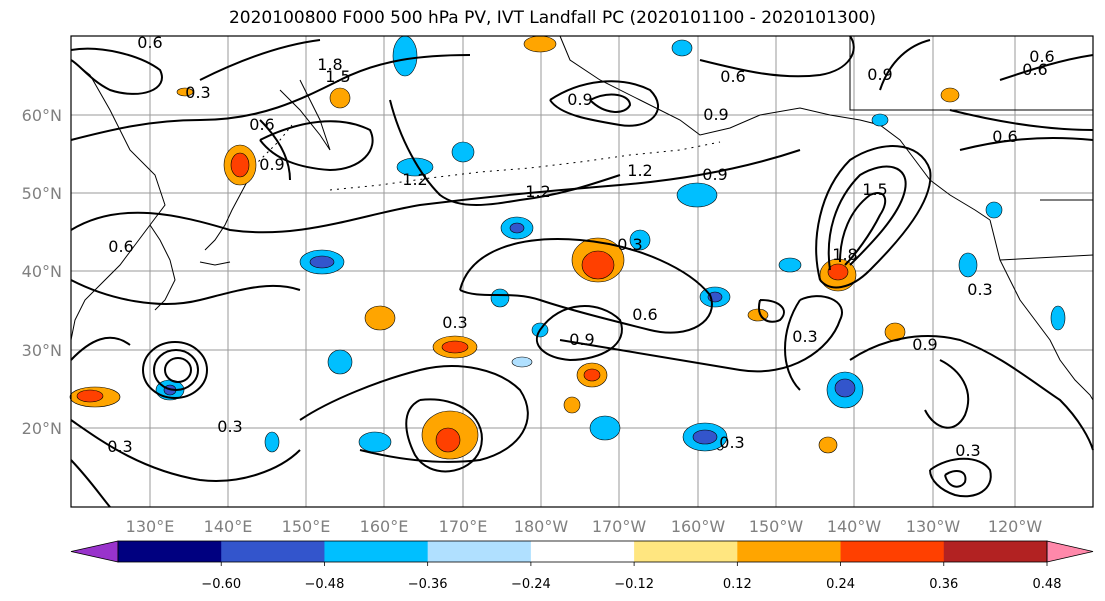 Image resolution: width=1105 pixels, height=601 pixels. I want to click on colorbar-tick-label: −0.48, so click(325, 584).